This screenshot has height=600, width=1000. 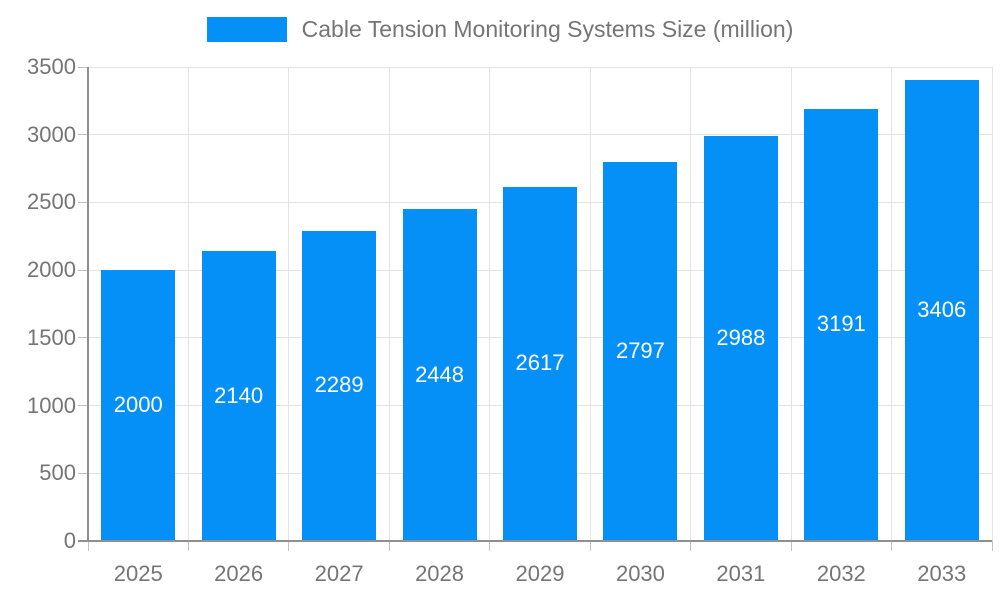 I want to click on bar-value-label: 2448, so click(x=440, y=374).